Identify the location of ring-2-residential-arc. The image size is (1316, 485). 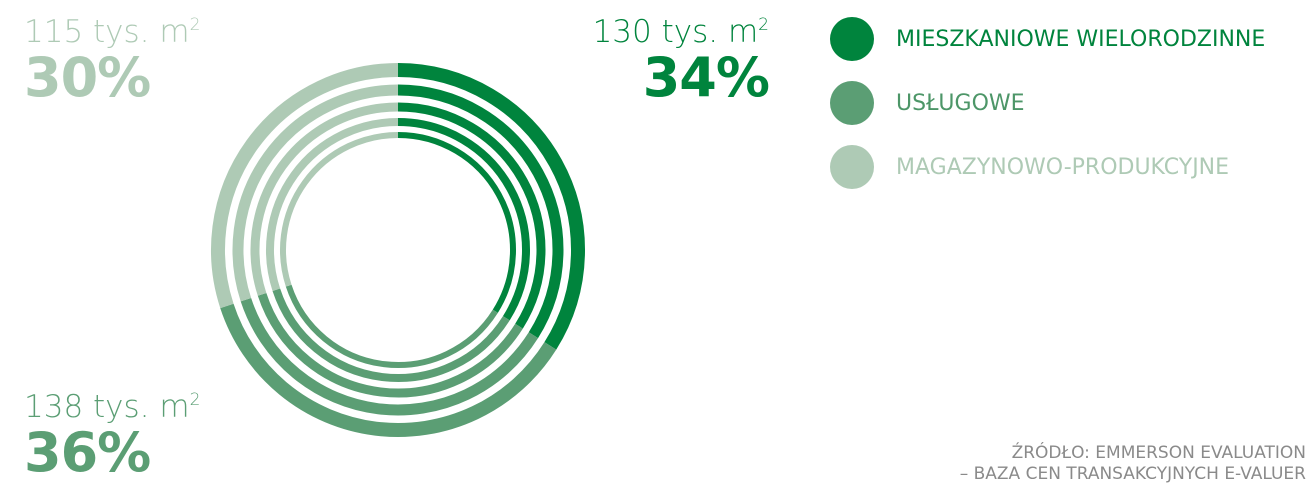
(480, 211).